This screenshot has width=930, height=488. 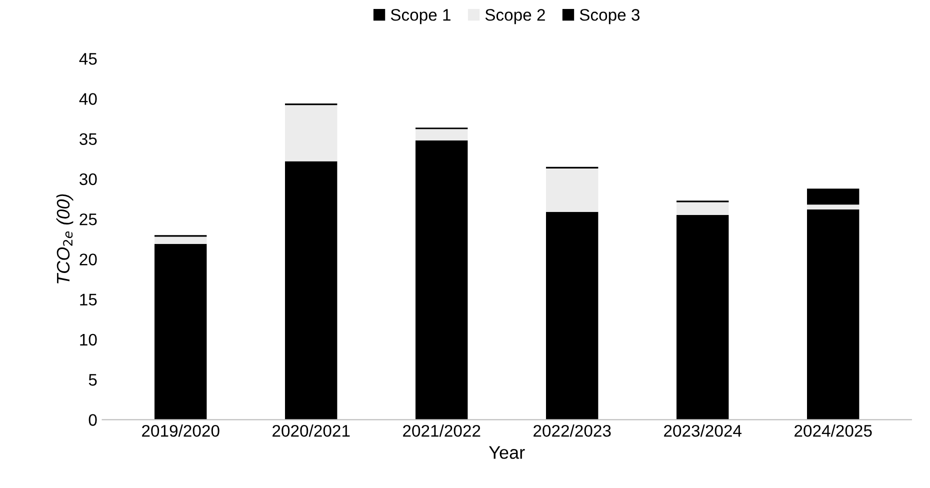 I want to click on x-tick-label: 2019/2020, so click(x=181, y=430).